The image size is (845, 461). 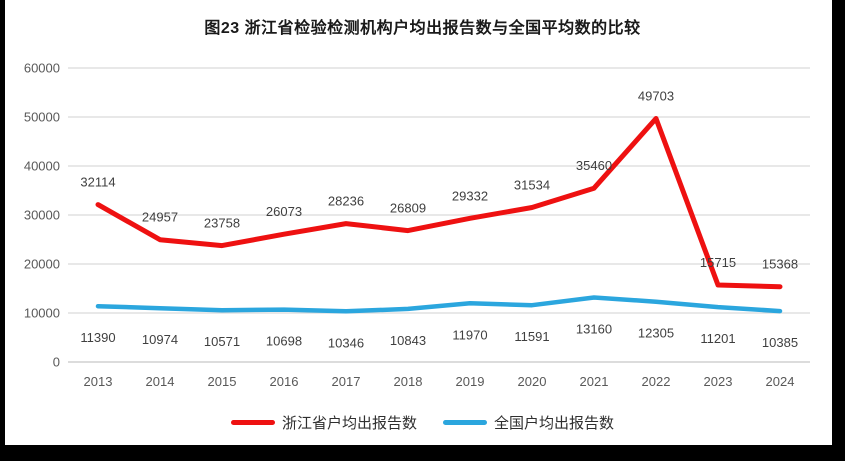 I want to click on data-label: 13160, so click(x=594, y=329).